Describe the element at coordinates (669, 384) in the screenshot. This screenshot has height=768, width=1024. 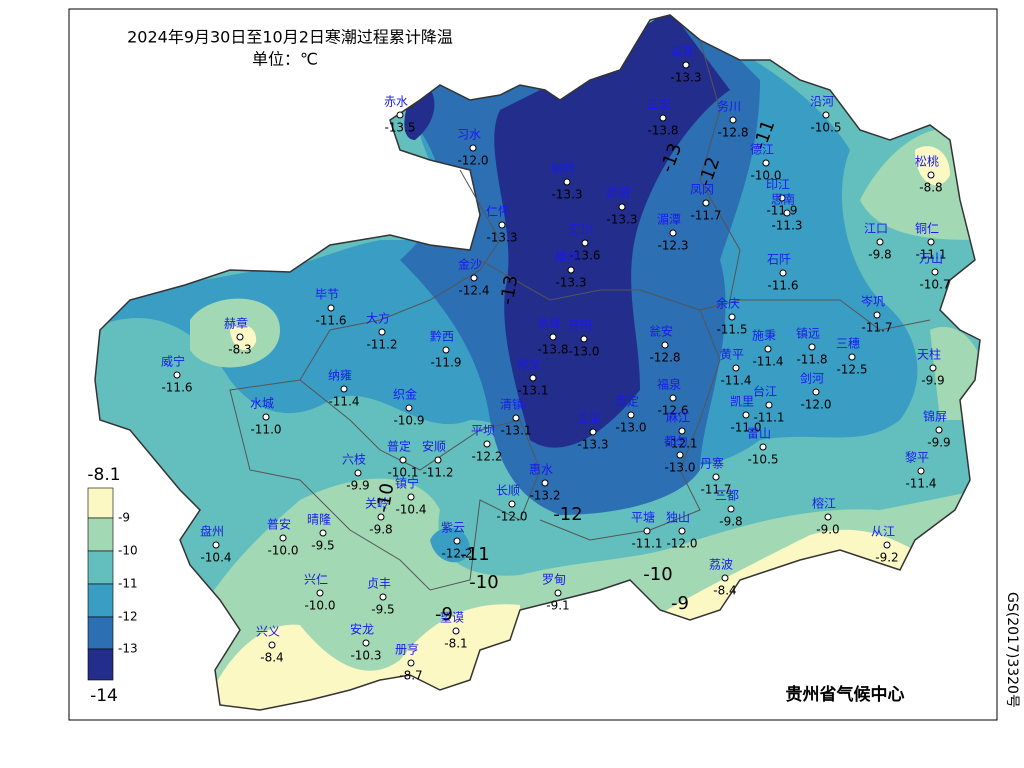
I see `station-name: 福泉` at that location.